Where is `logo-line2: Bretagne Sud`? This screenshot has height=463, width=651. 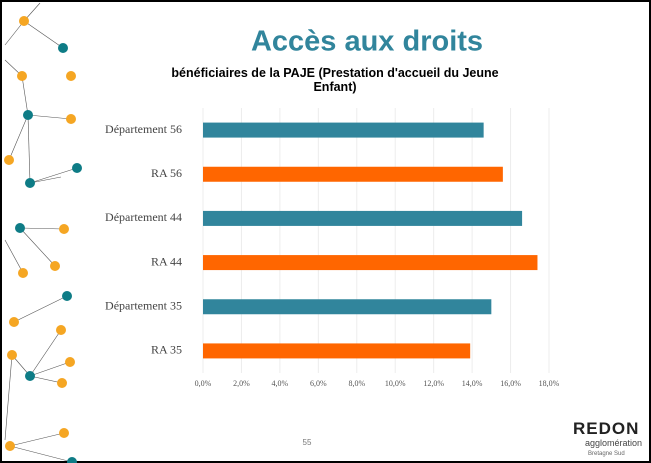
logo-line2: Bretagne Sud is located at coordinates (606, 454).